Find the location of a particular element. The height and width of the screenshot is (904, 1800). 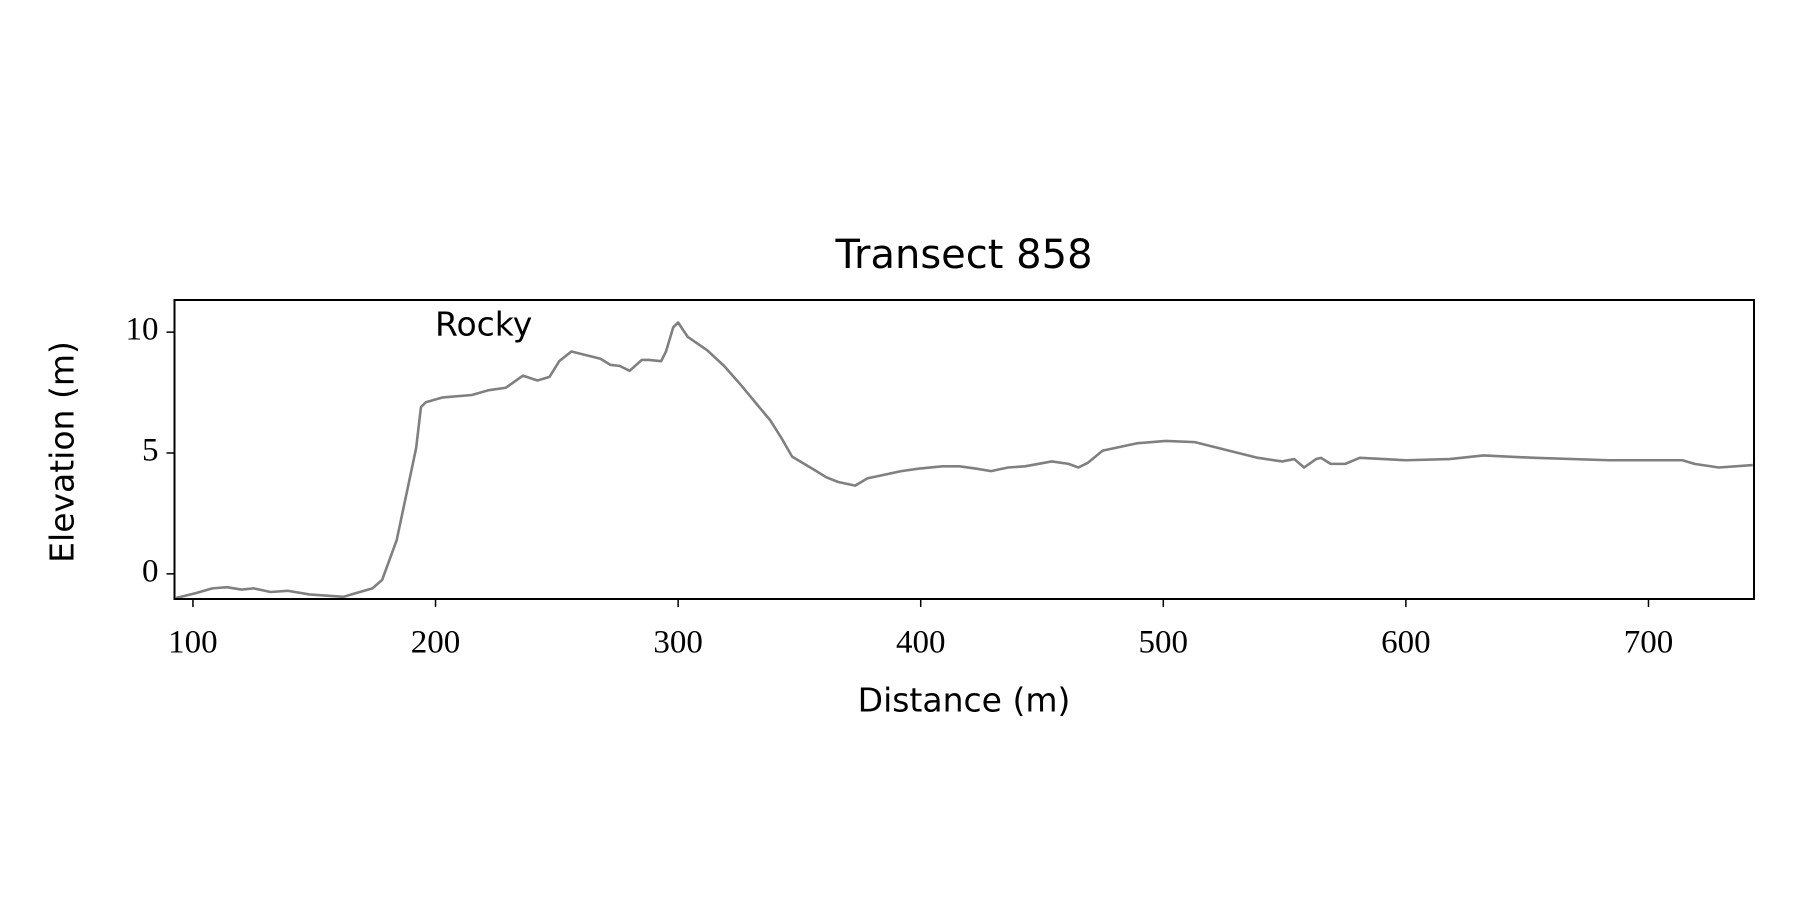

x-tick-label: 300 is located at coordinates (678, 643).